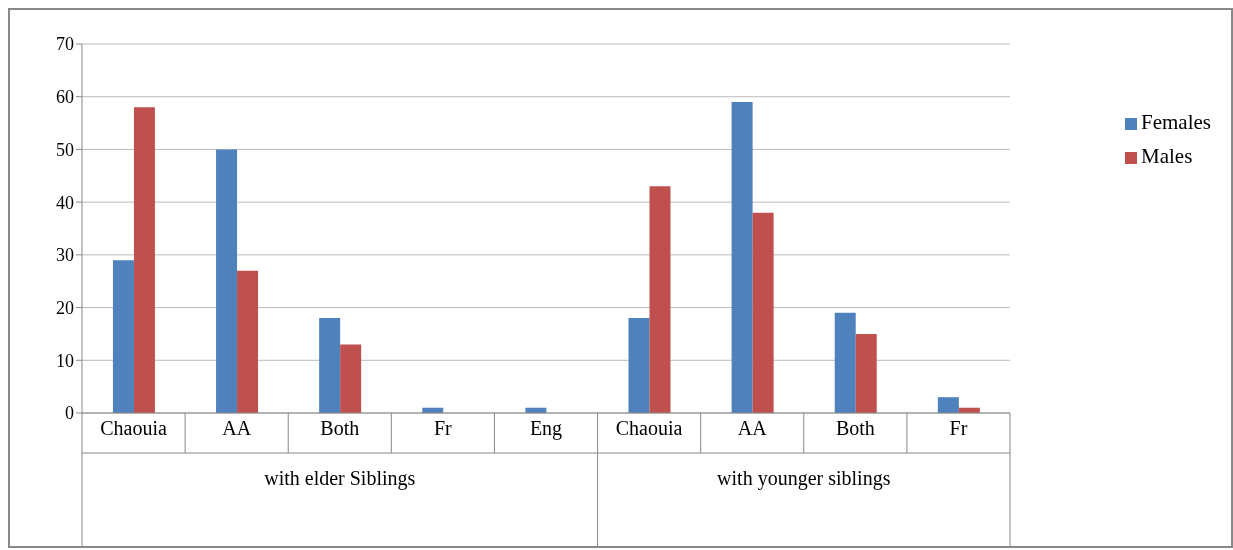 This screenshot has width=1233, height=550. I want to click on x-tick-label: Eng, so click(546, 429).